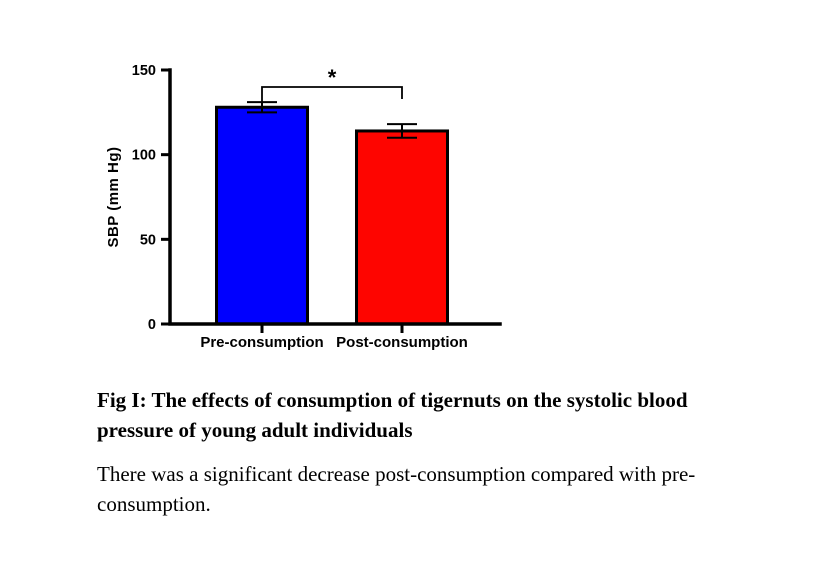 The height and width of the screenshot is (565, 828). What do you see at coordinates (113, 196) in the screenshot?
I see `y-axis-title: SBP (mm Hg)` at bounding box center [113, 196].